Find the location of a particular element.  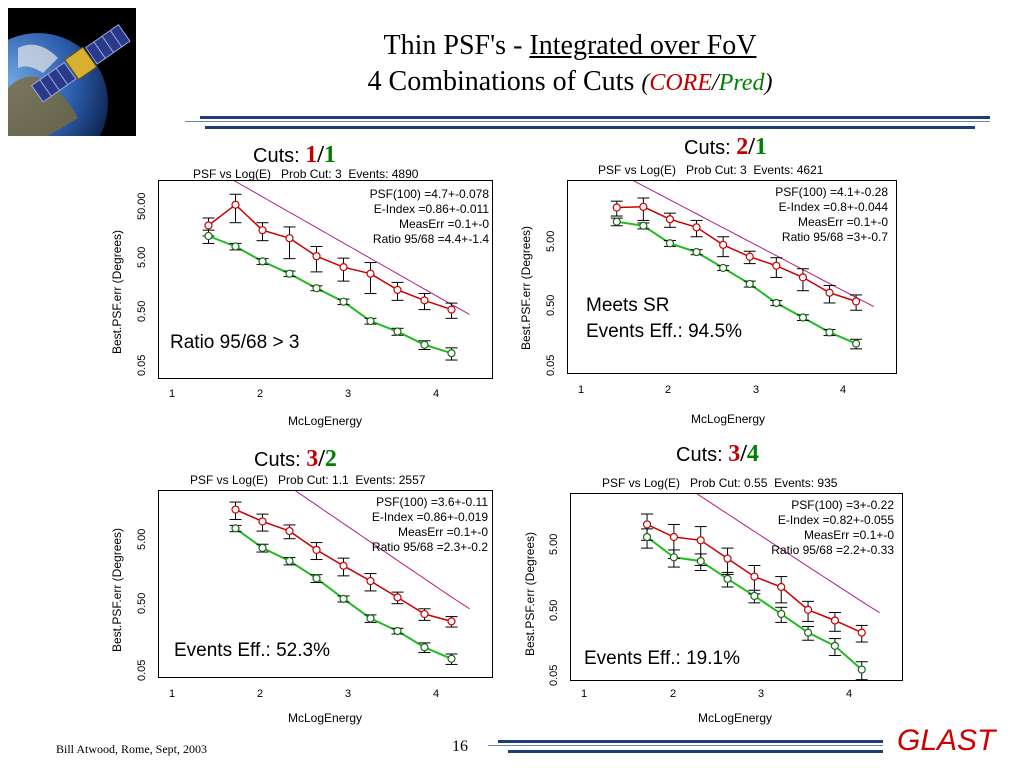

note-2: Events Eff.: 52.3% is located at coordinates (252, 651).